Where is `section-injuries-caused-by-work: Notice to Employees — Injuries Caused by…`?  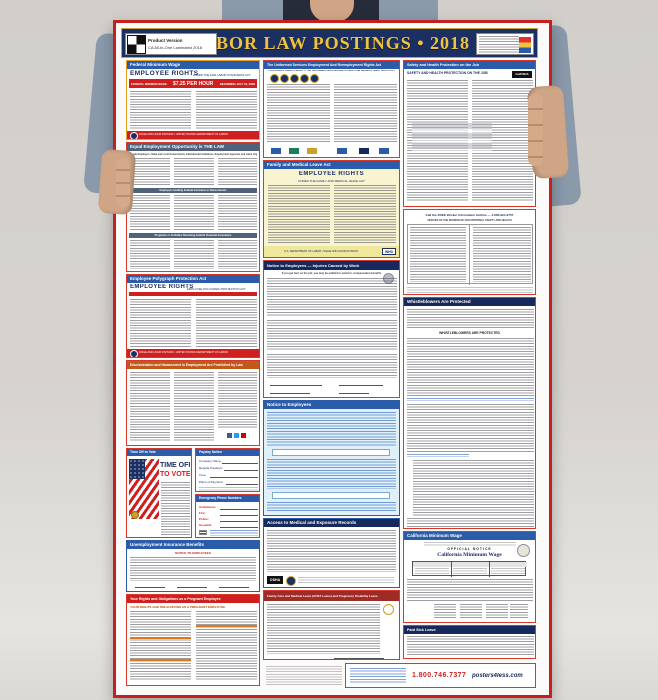 section-injuries-caused-by-work: Notice to Employees — Injuries Caused by… is located at coordinates (331, 329).